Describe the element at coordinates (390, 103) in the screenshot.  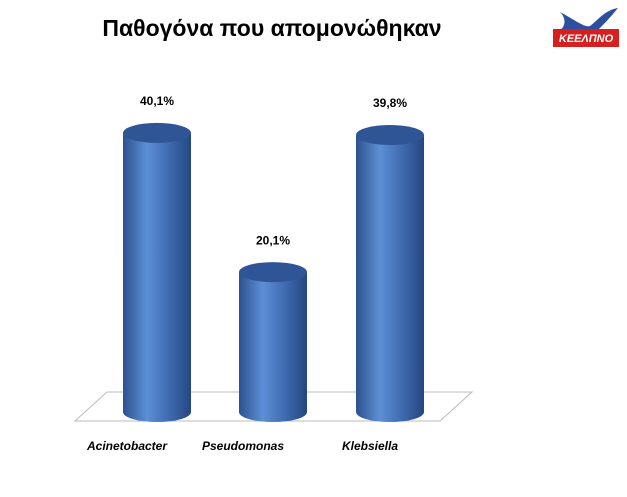
I see `value-label: 39,8%` at that location.